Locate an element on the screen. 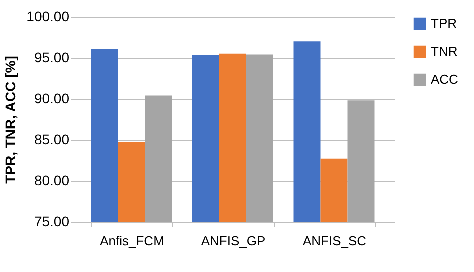  x-tick-label: ANFIS_GP is located at coordinates (233, 241).